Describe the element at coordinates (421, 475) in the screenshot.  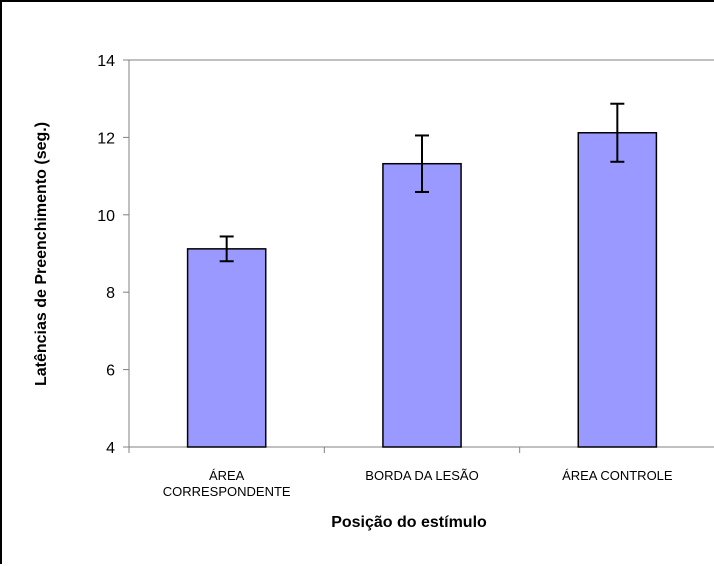
I see `x-tick-label: BORDA DA LESÃO` at that location.